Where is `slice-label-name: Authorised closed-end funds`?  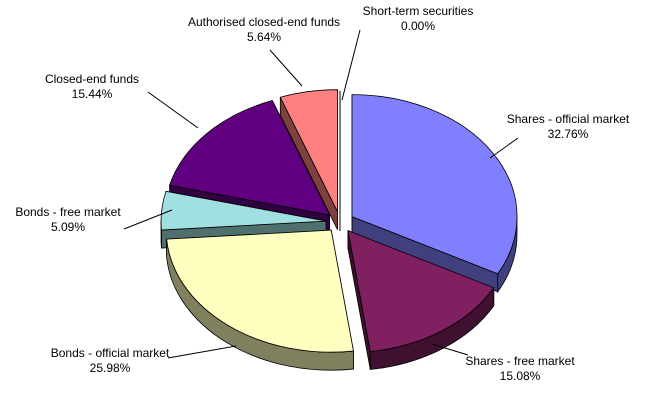 slice-label-name: Authorised closed-end funds is located at coordinates (264, 22).